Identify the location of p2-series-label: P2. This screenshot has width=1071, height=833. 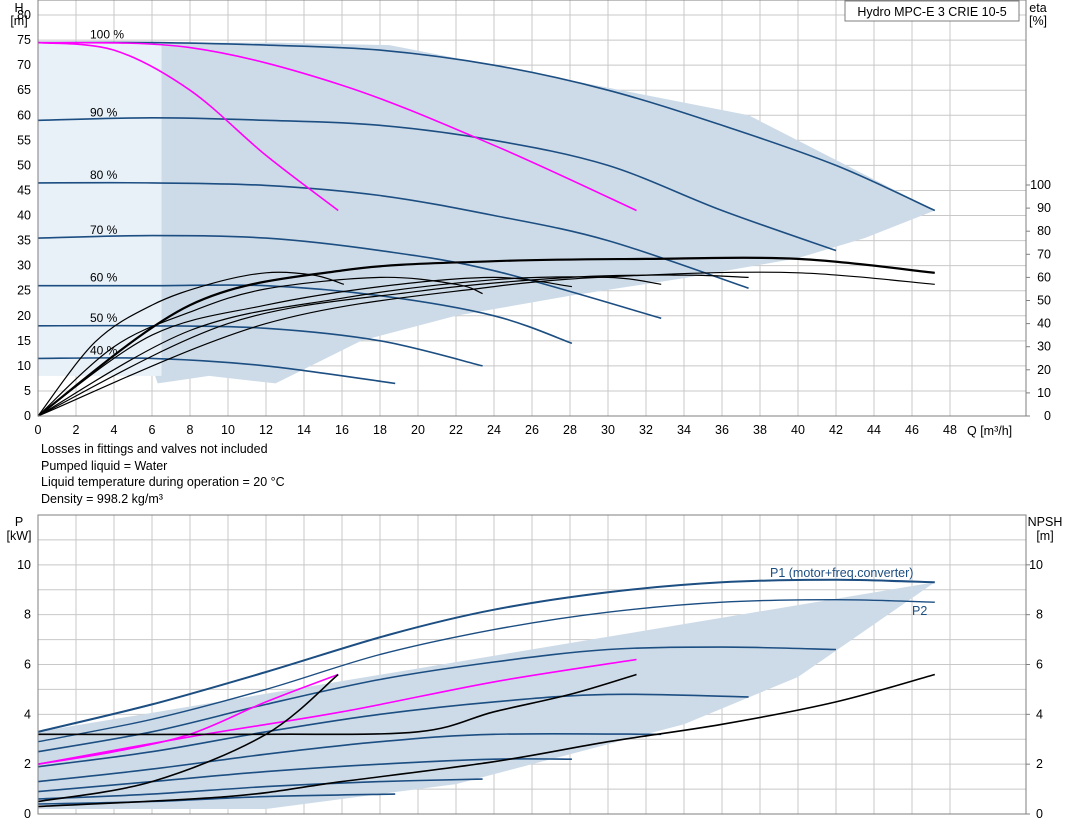
(919, 611).